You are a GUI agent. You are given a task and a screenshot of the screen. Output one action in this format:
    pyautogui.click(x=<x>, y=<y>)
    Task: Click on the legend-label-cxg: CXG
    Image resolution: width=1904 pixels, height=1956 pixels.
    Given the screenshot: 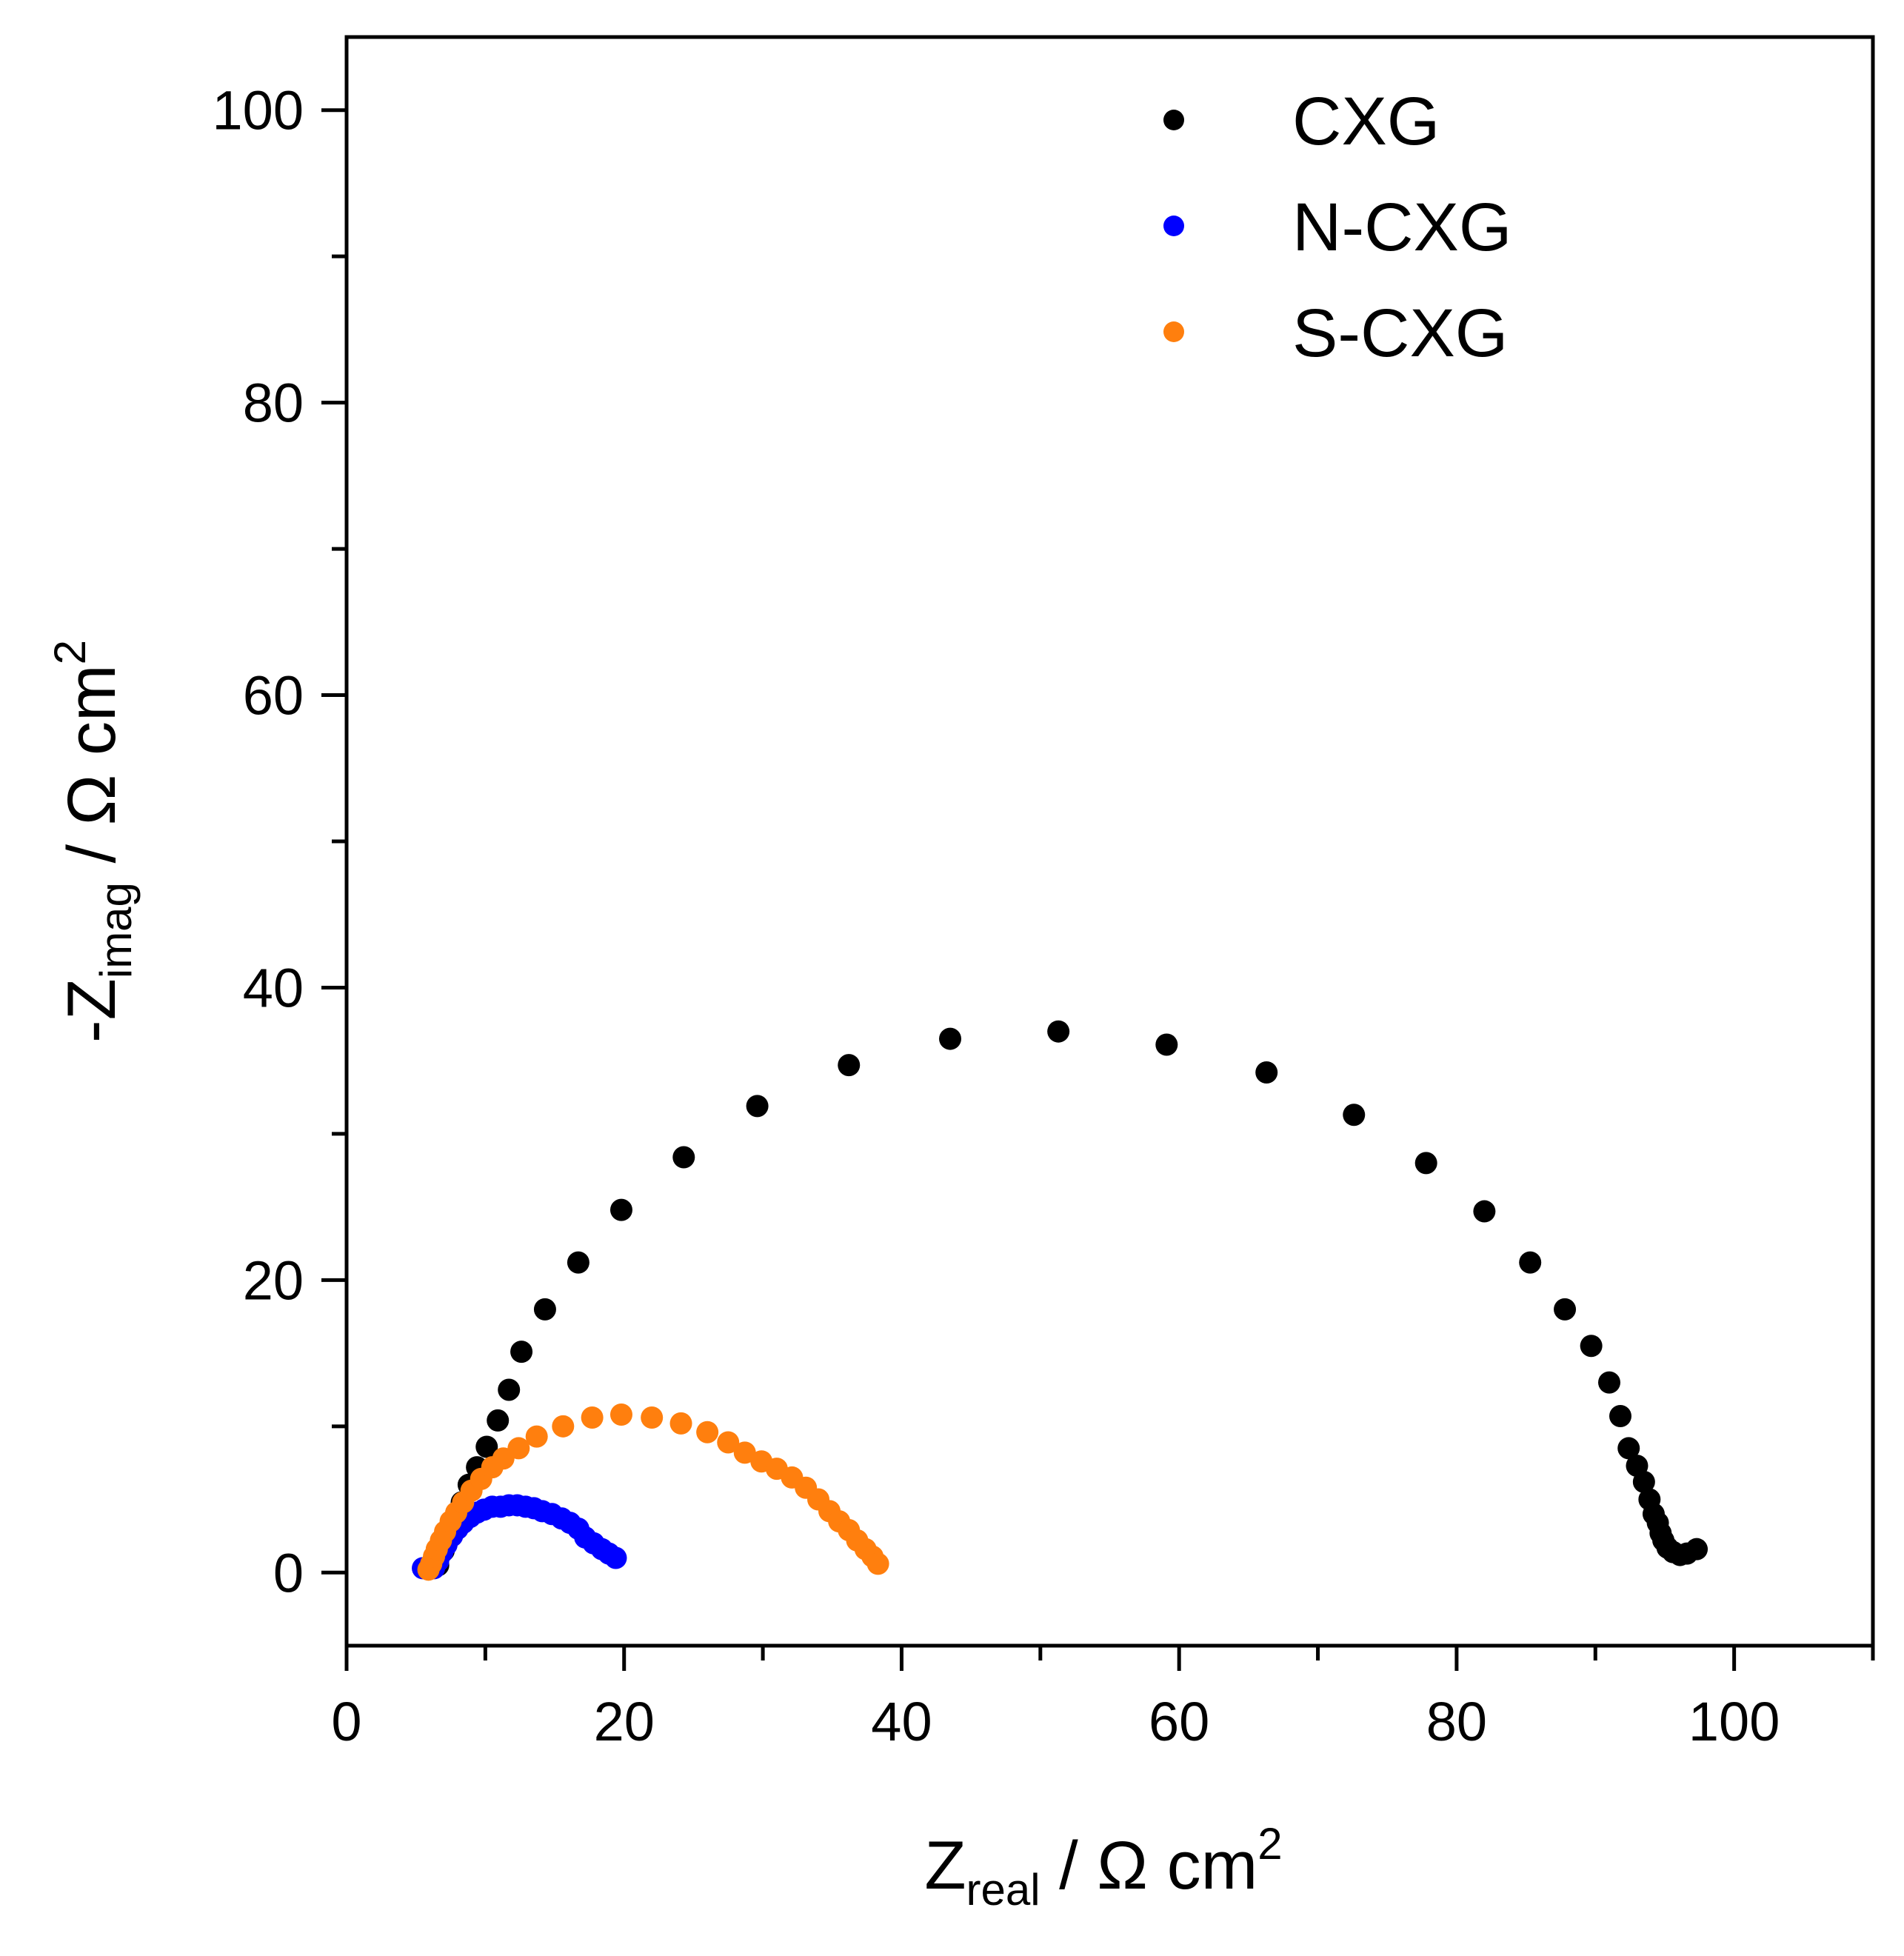 What is the action you would take?
    pyautogui.click(x=1366, y=121)
    